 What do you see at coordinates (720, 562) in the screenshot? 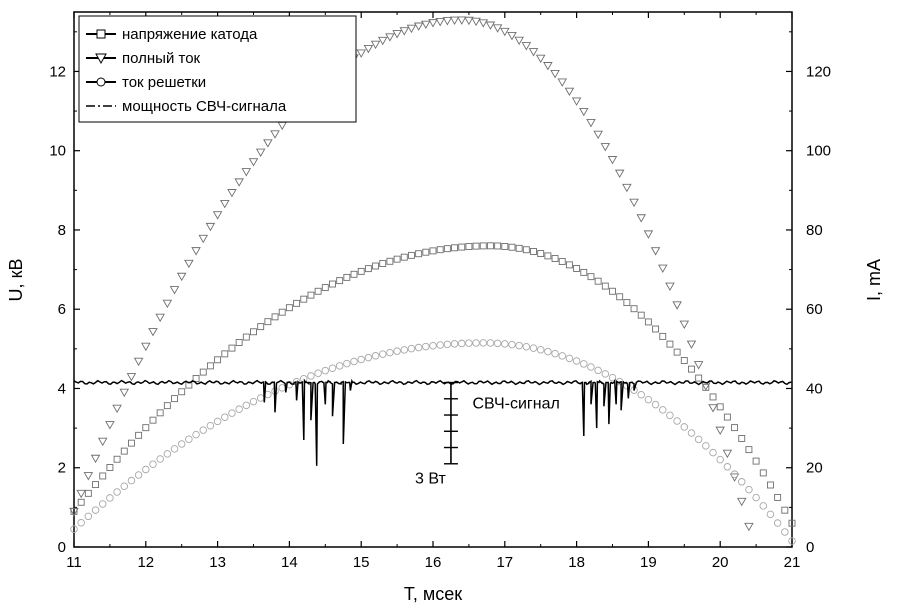
I see `x-tick-label: 20` at bounding box center [720, 562].